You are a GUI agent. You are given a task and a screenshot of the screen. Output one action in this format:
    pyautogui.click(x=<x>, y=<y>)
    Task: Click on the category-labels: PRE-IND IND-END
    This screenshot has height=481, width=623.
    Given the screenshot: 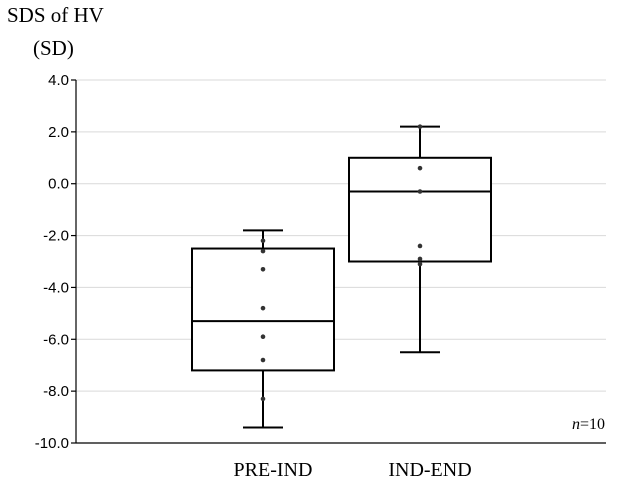 What is the action you would take?
    pyautogui.click(x=353, y=470)
    